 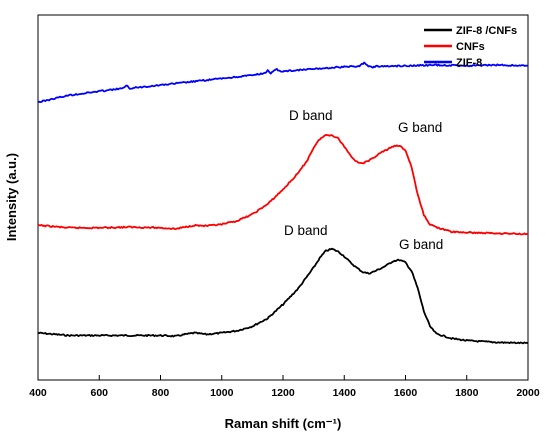 I want to click on x-tick-label-2000: 2000, so click(x=528, y=393).